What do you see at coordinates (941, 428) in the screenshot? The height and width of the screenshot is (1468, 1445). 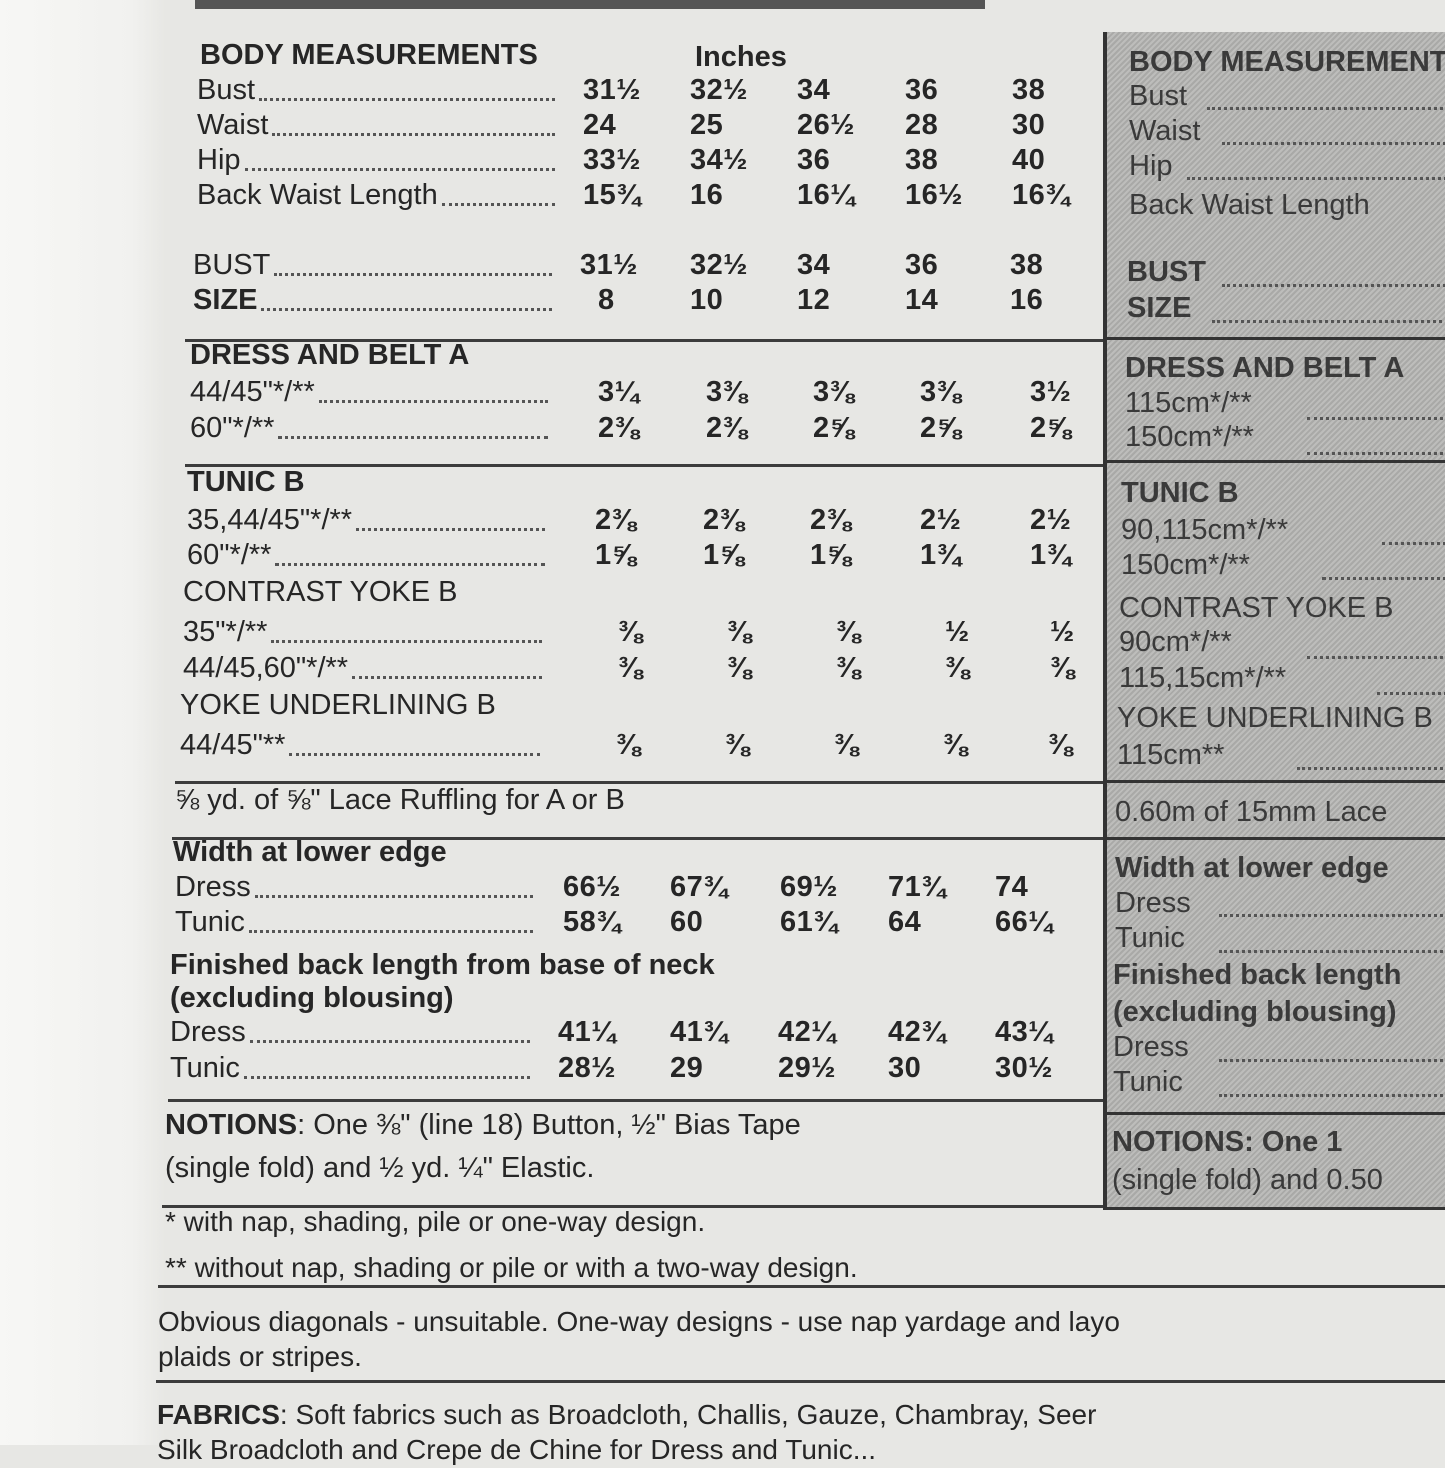 I see `size-value: 2⅝` at bounding box center [941, 428].